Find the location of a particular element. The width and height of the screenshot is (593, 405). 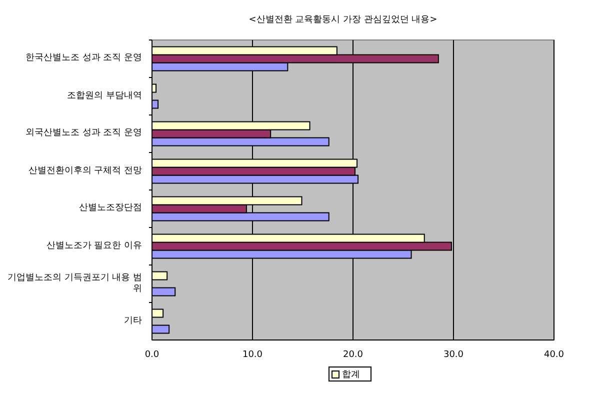

legend-label: 합계 is located at coordinates (351, 375).